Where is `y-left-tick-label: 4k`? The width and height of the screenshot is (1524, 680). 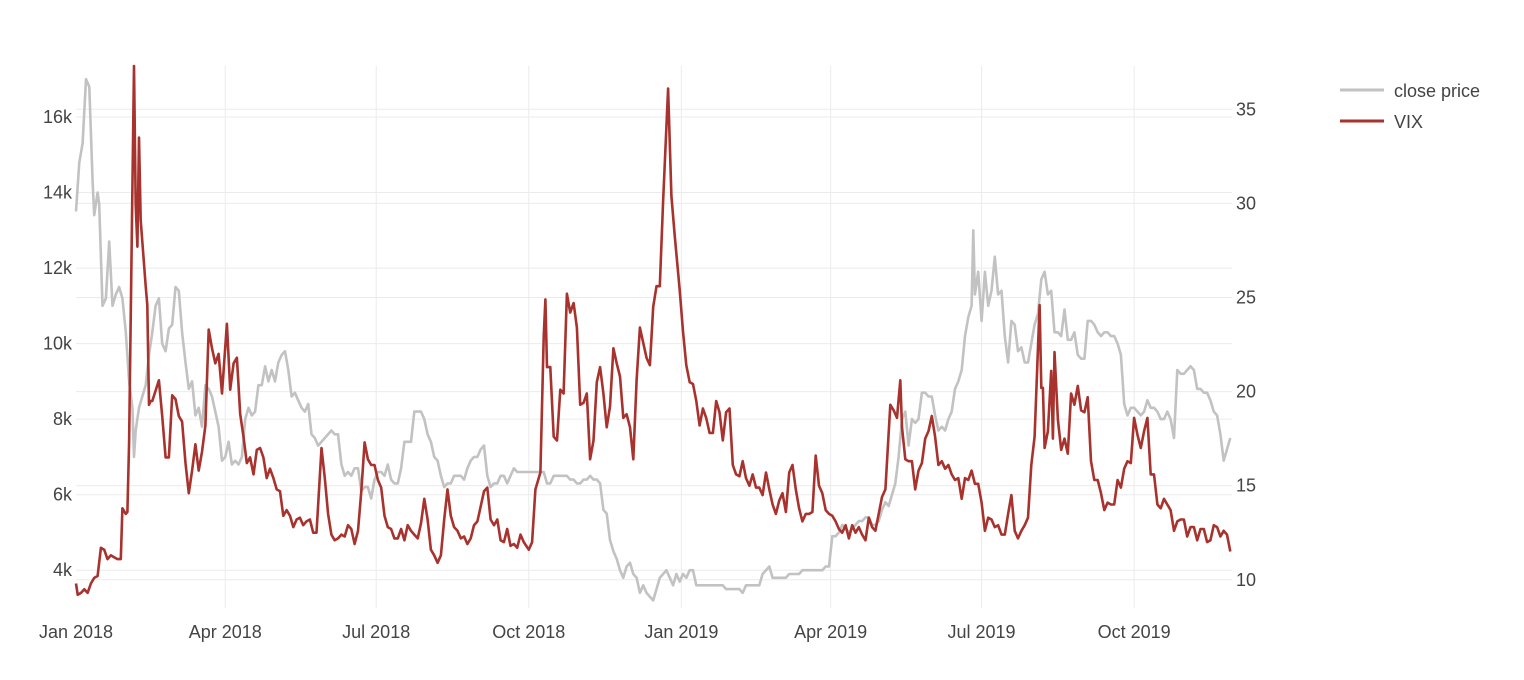
y-left-tick-label: 4k is located at coordinates (63, 570).